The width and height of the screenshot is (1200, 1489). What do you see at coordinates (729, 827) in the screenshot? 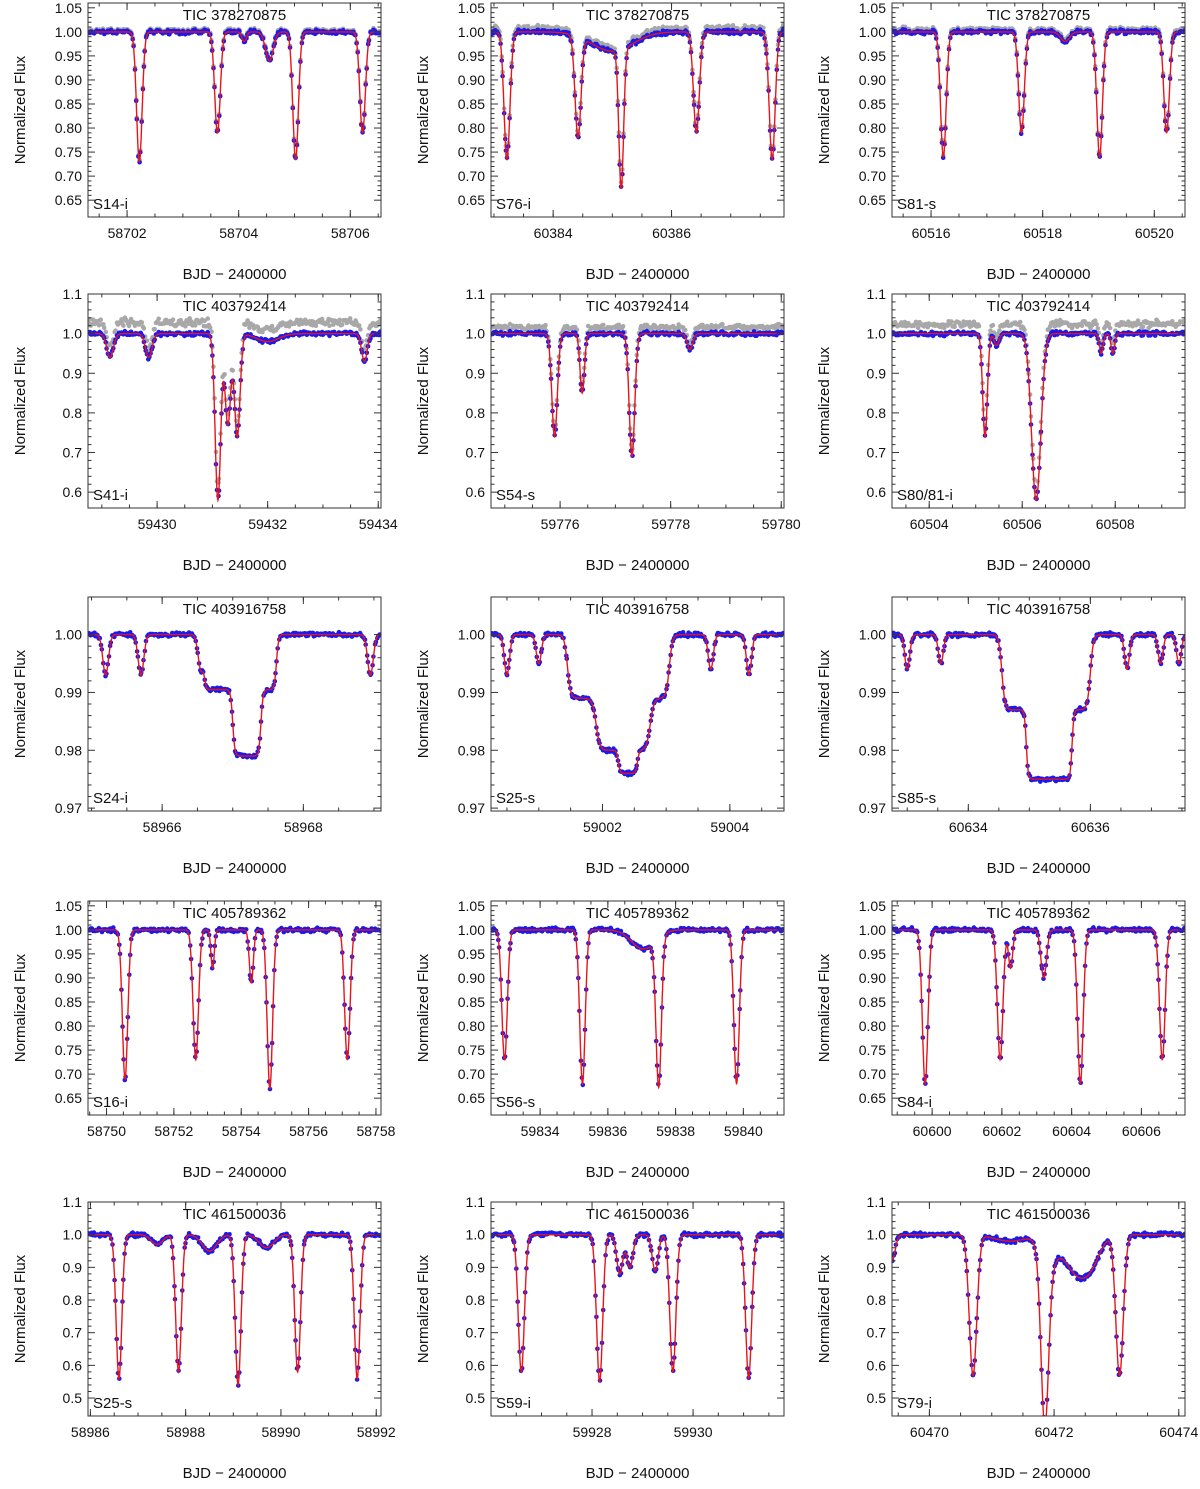
I see `x-tick-label: 59004` at bounding box center [729, 827].